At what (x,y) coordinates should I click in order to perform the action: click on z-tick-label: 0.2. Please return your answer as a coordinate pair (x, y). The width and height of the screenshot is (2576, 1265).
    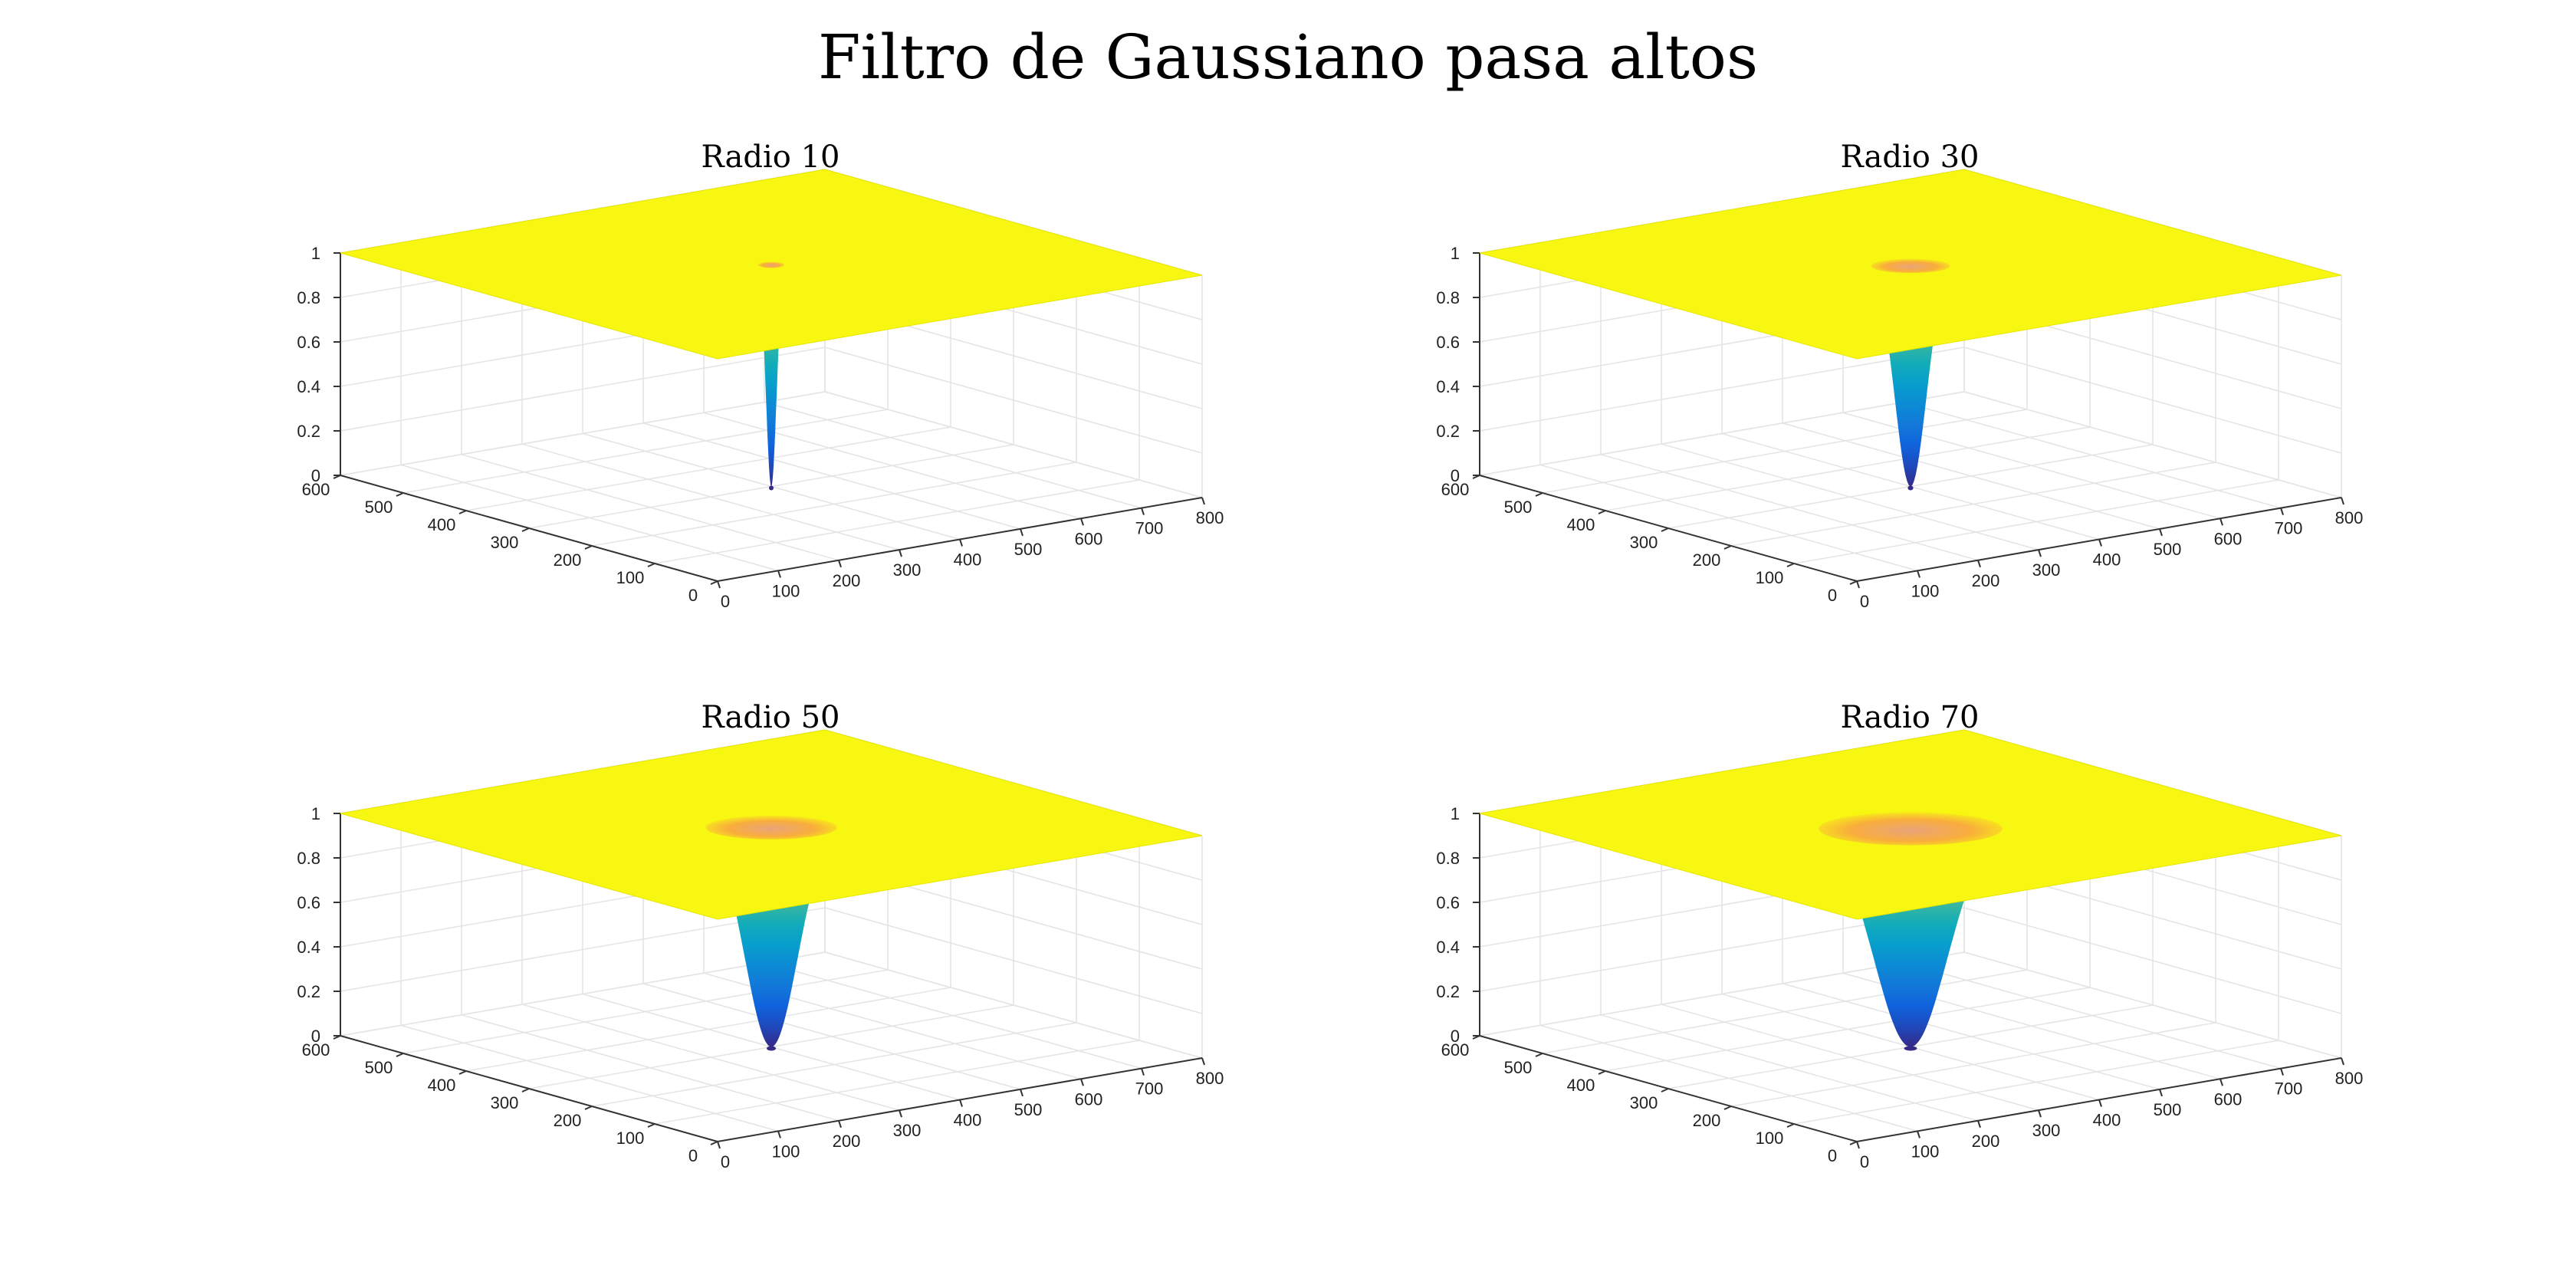
    Looking at the image, I should click on (308, 992).